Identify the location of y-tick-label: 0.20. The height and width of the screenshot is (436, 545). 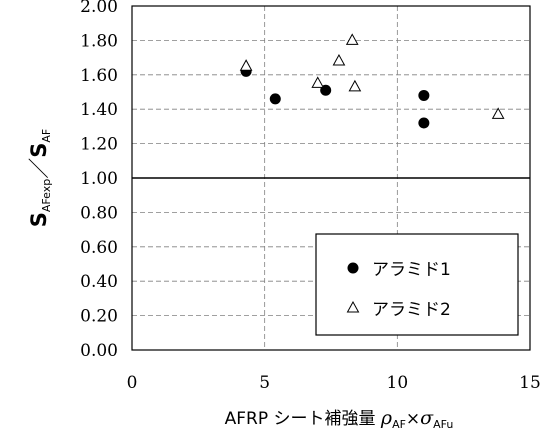
(99, 317).